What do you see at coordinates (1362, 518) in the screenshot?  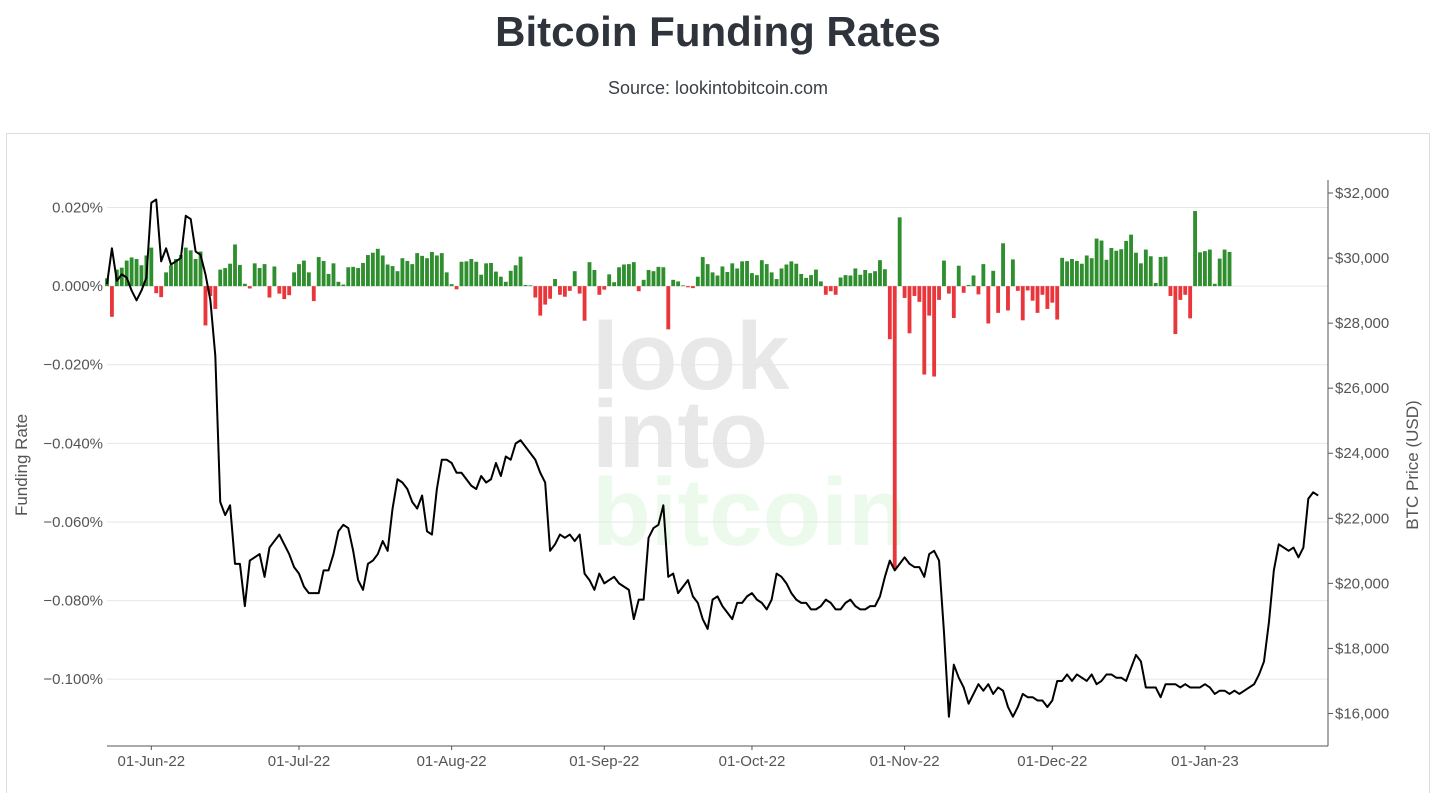 I see `y2-tick-label: $22,000` at bounding box center [1362, 518].